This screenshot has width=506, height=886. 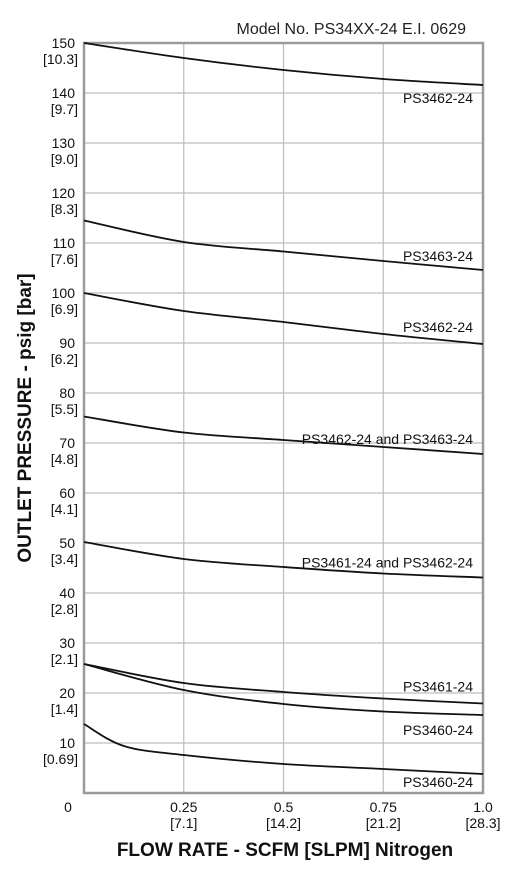 I want to click on y-tick-sublabel: [3.4], so click(x=64, y=559).